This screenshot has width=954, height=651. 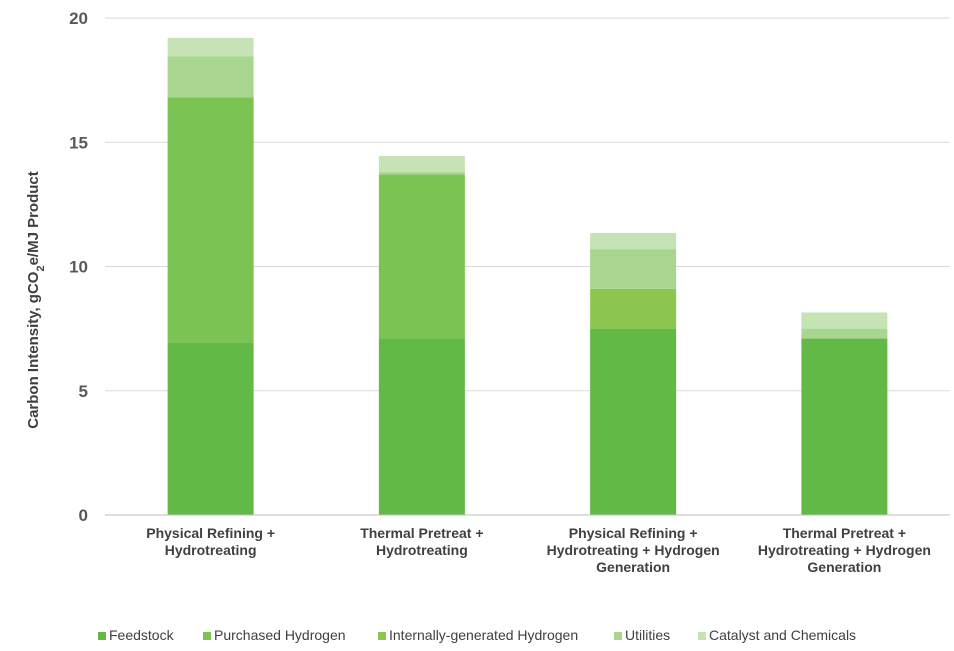 What do you see at coordinates (78, 267) in the screenshot?
I see `y-tick-label: 10` at bounding box center [78, 267].